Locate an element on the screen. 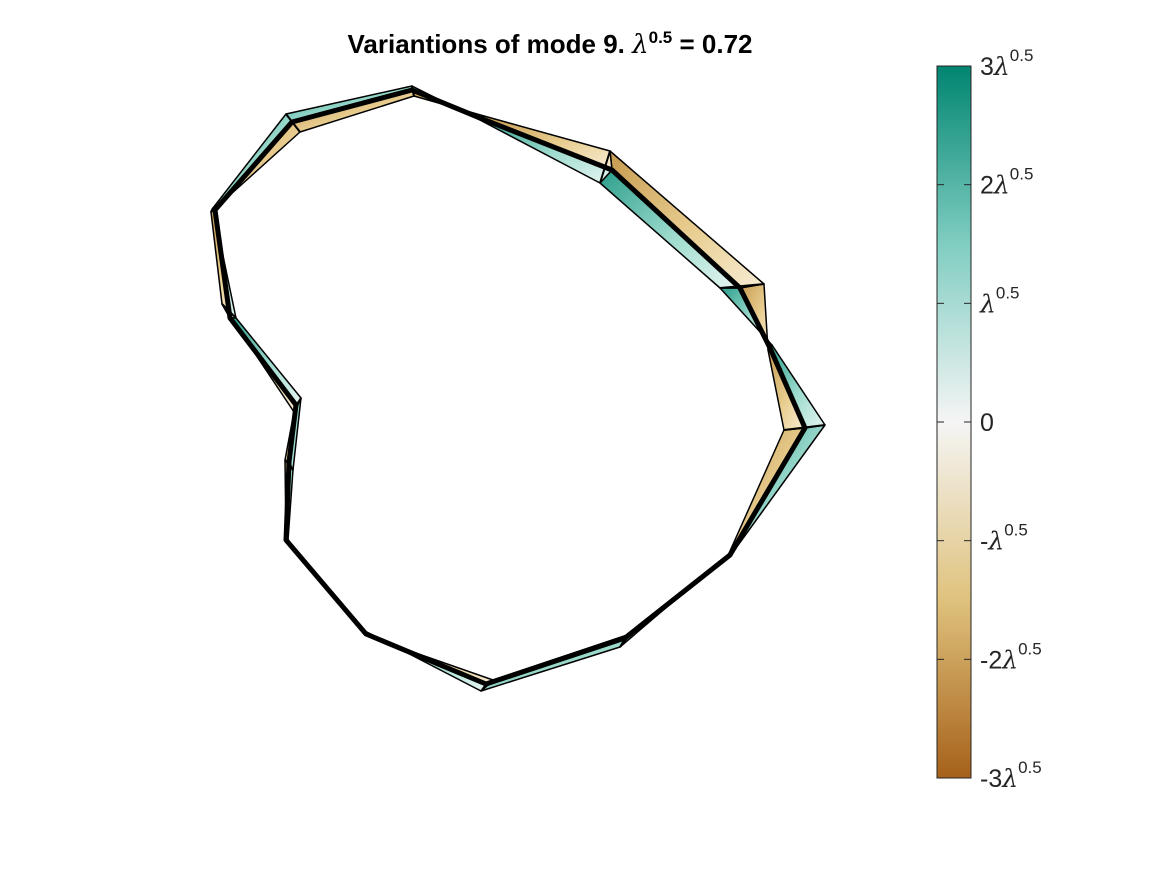 The image size is (1167, 875). colorbar-tick-label: 2λ0.5 is located at coordinates (1006, 182).